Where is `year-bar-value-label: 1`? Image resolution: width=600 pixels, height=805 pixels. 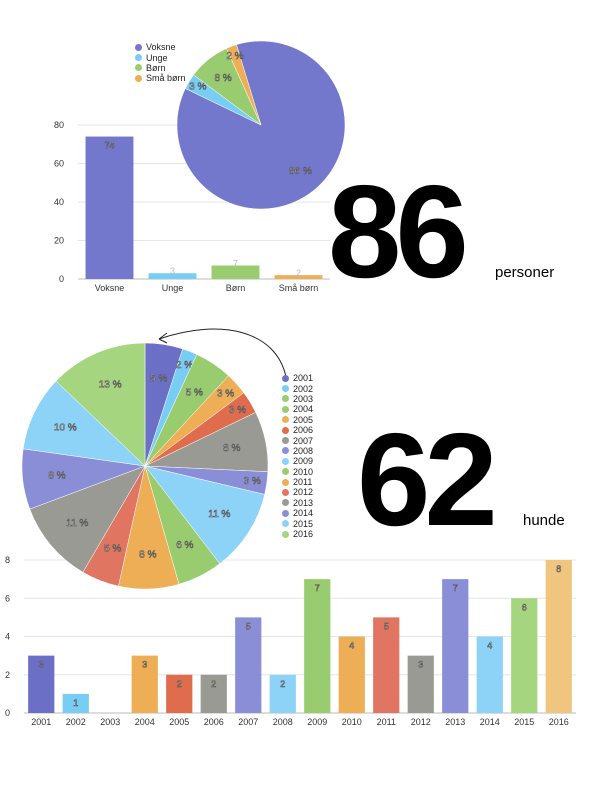
year-bar-value-label: 1 is located at coordinates (75, 703).